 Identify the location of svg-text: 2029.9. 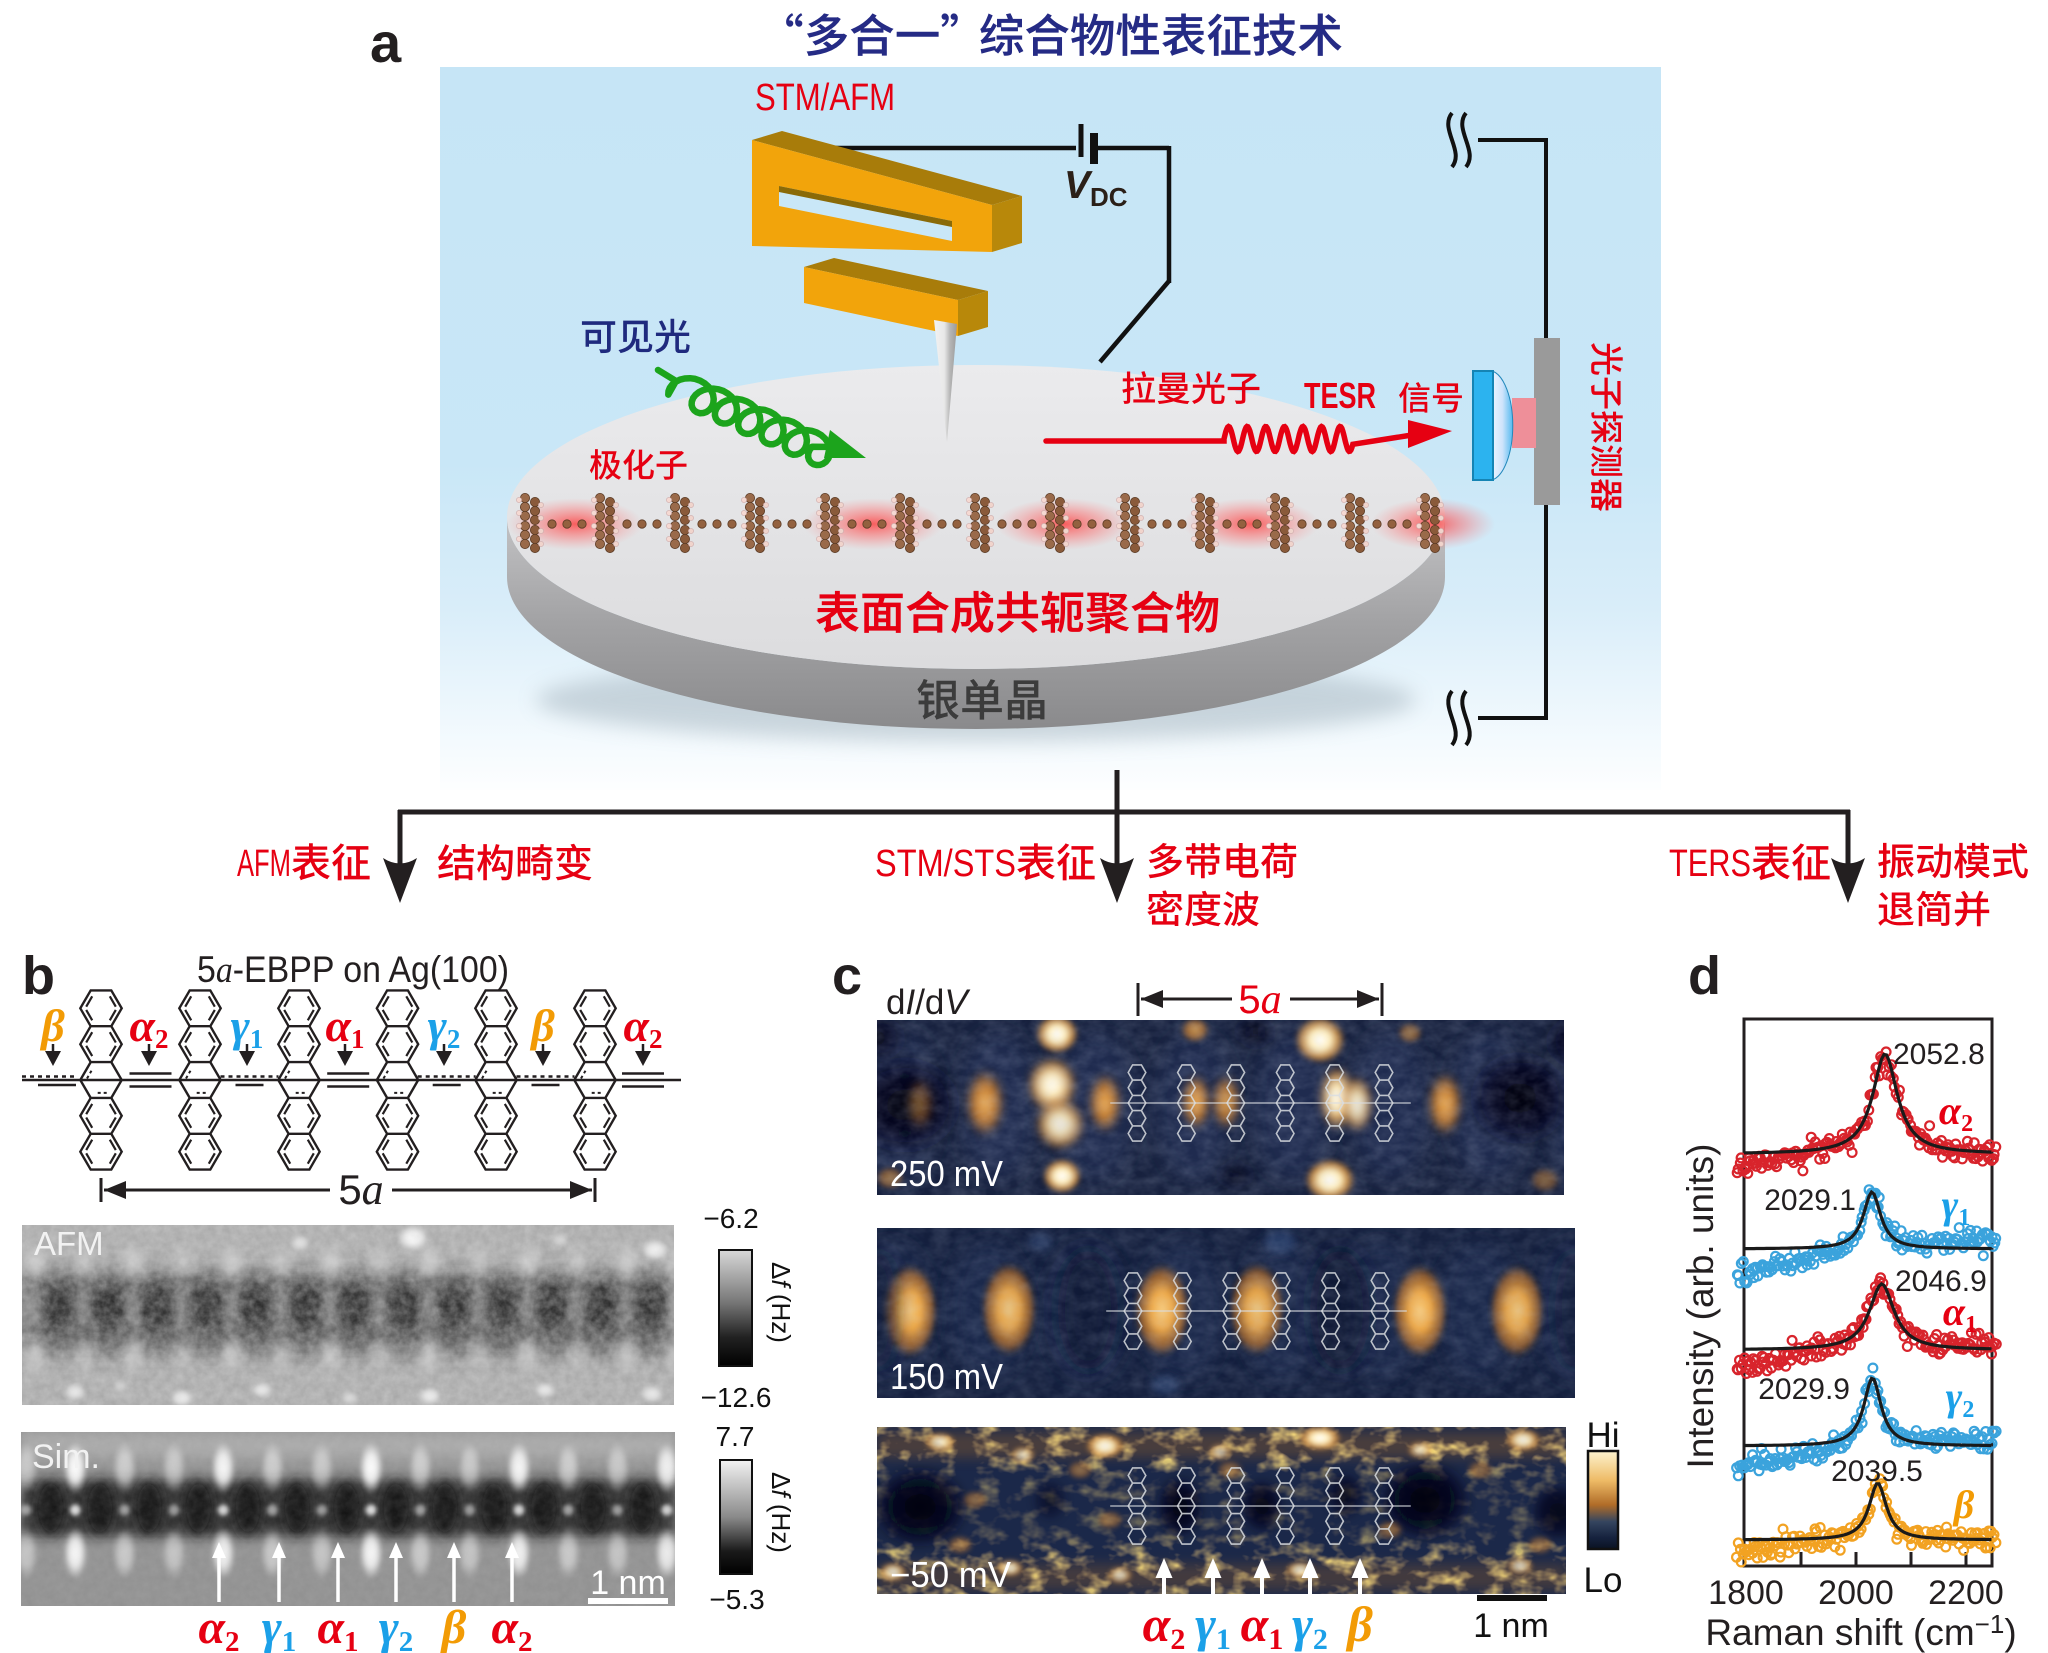
(1804, 1389).